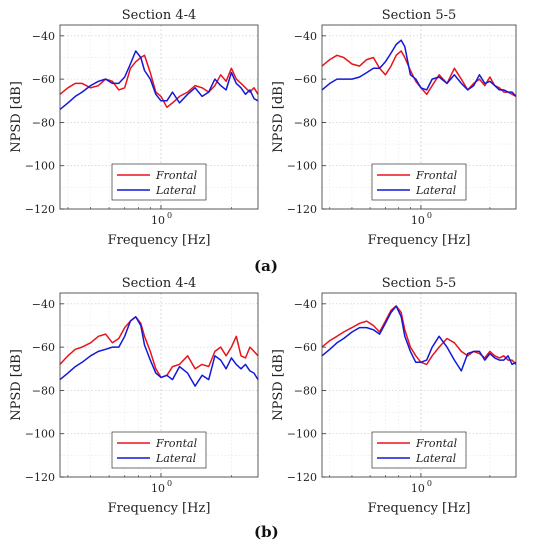 Image resolution: width=534 pixels, height=550 pixels. What do you see at coordinates (266, 532) in the screenshot?
I see `caption-b: (b)` at bounding box center [266, 532].